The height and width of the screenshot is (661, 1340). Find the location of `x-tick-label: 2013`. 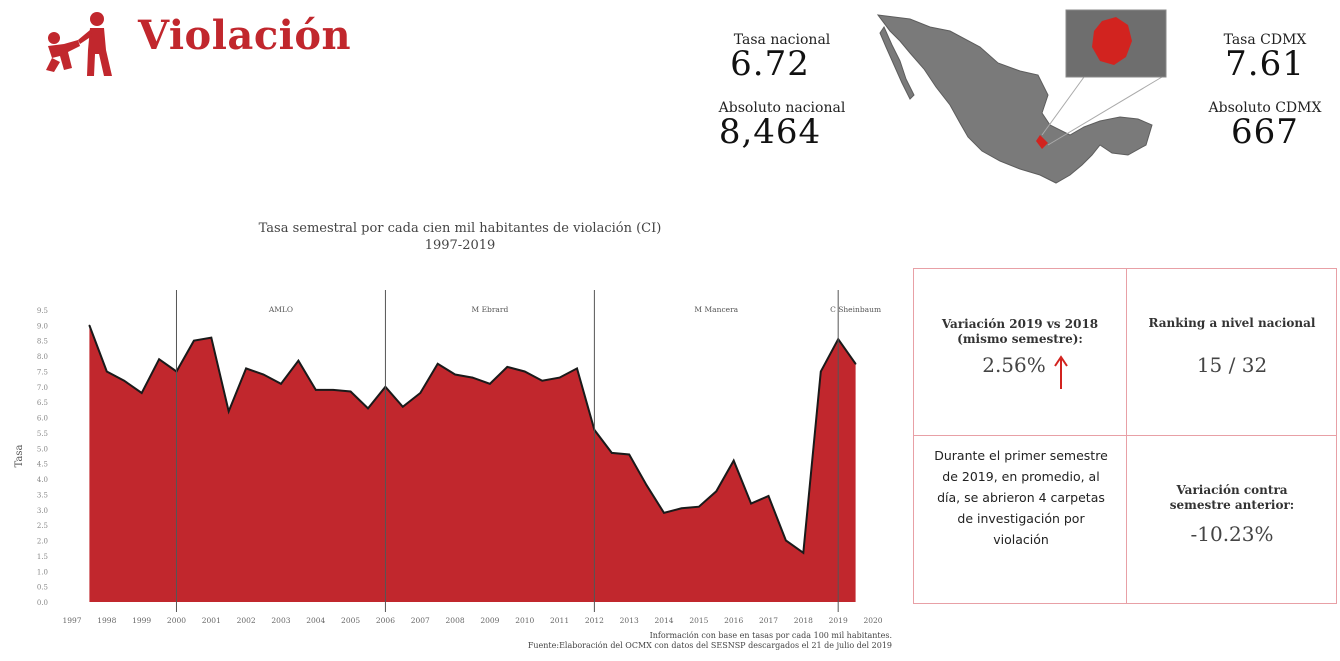

x-tick-label: 2013 is located at coordinates (629, 620).